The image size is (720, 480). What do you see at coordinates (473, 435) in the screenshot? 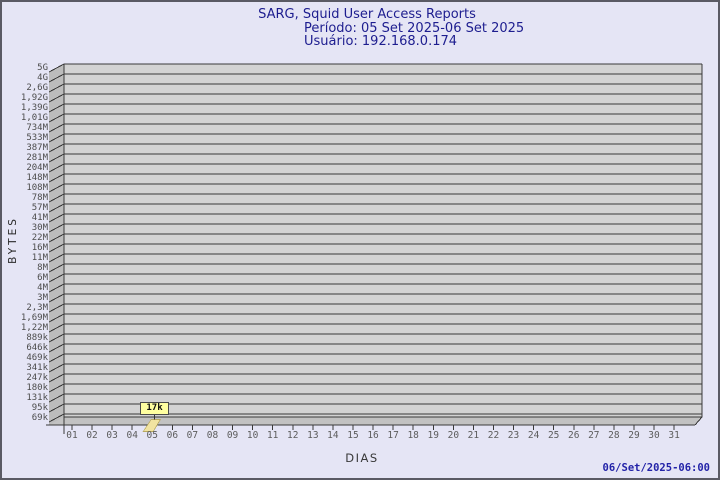
I see `x-tick-label: 21` at bounding box center [473, 435].